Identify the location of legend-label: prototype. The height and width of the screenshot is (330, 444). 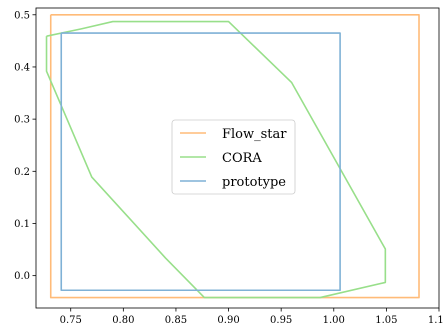
(254, 182).